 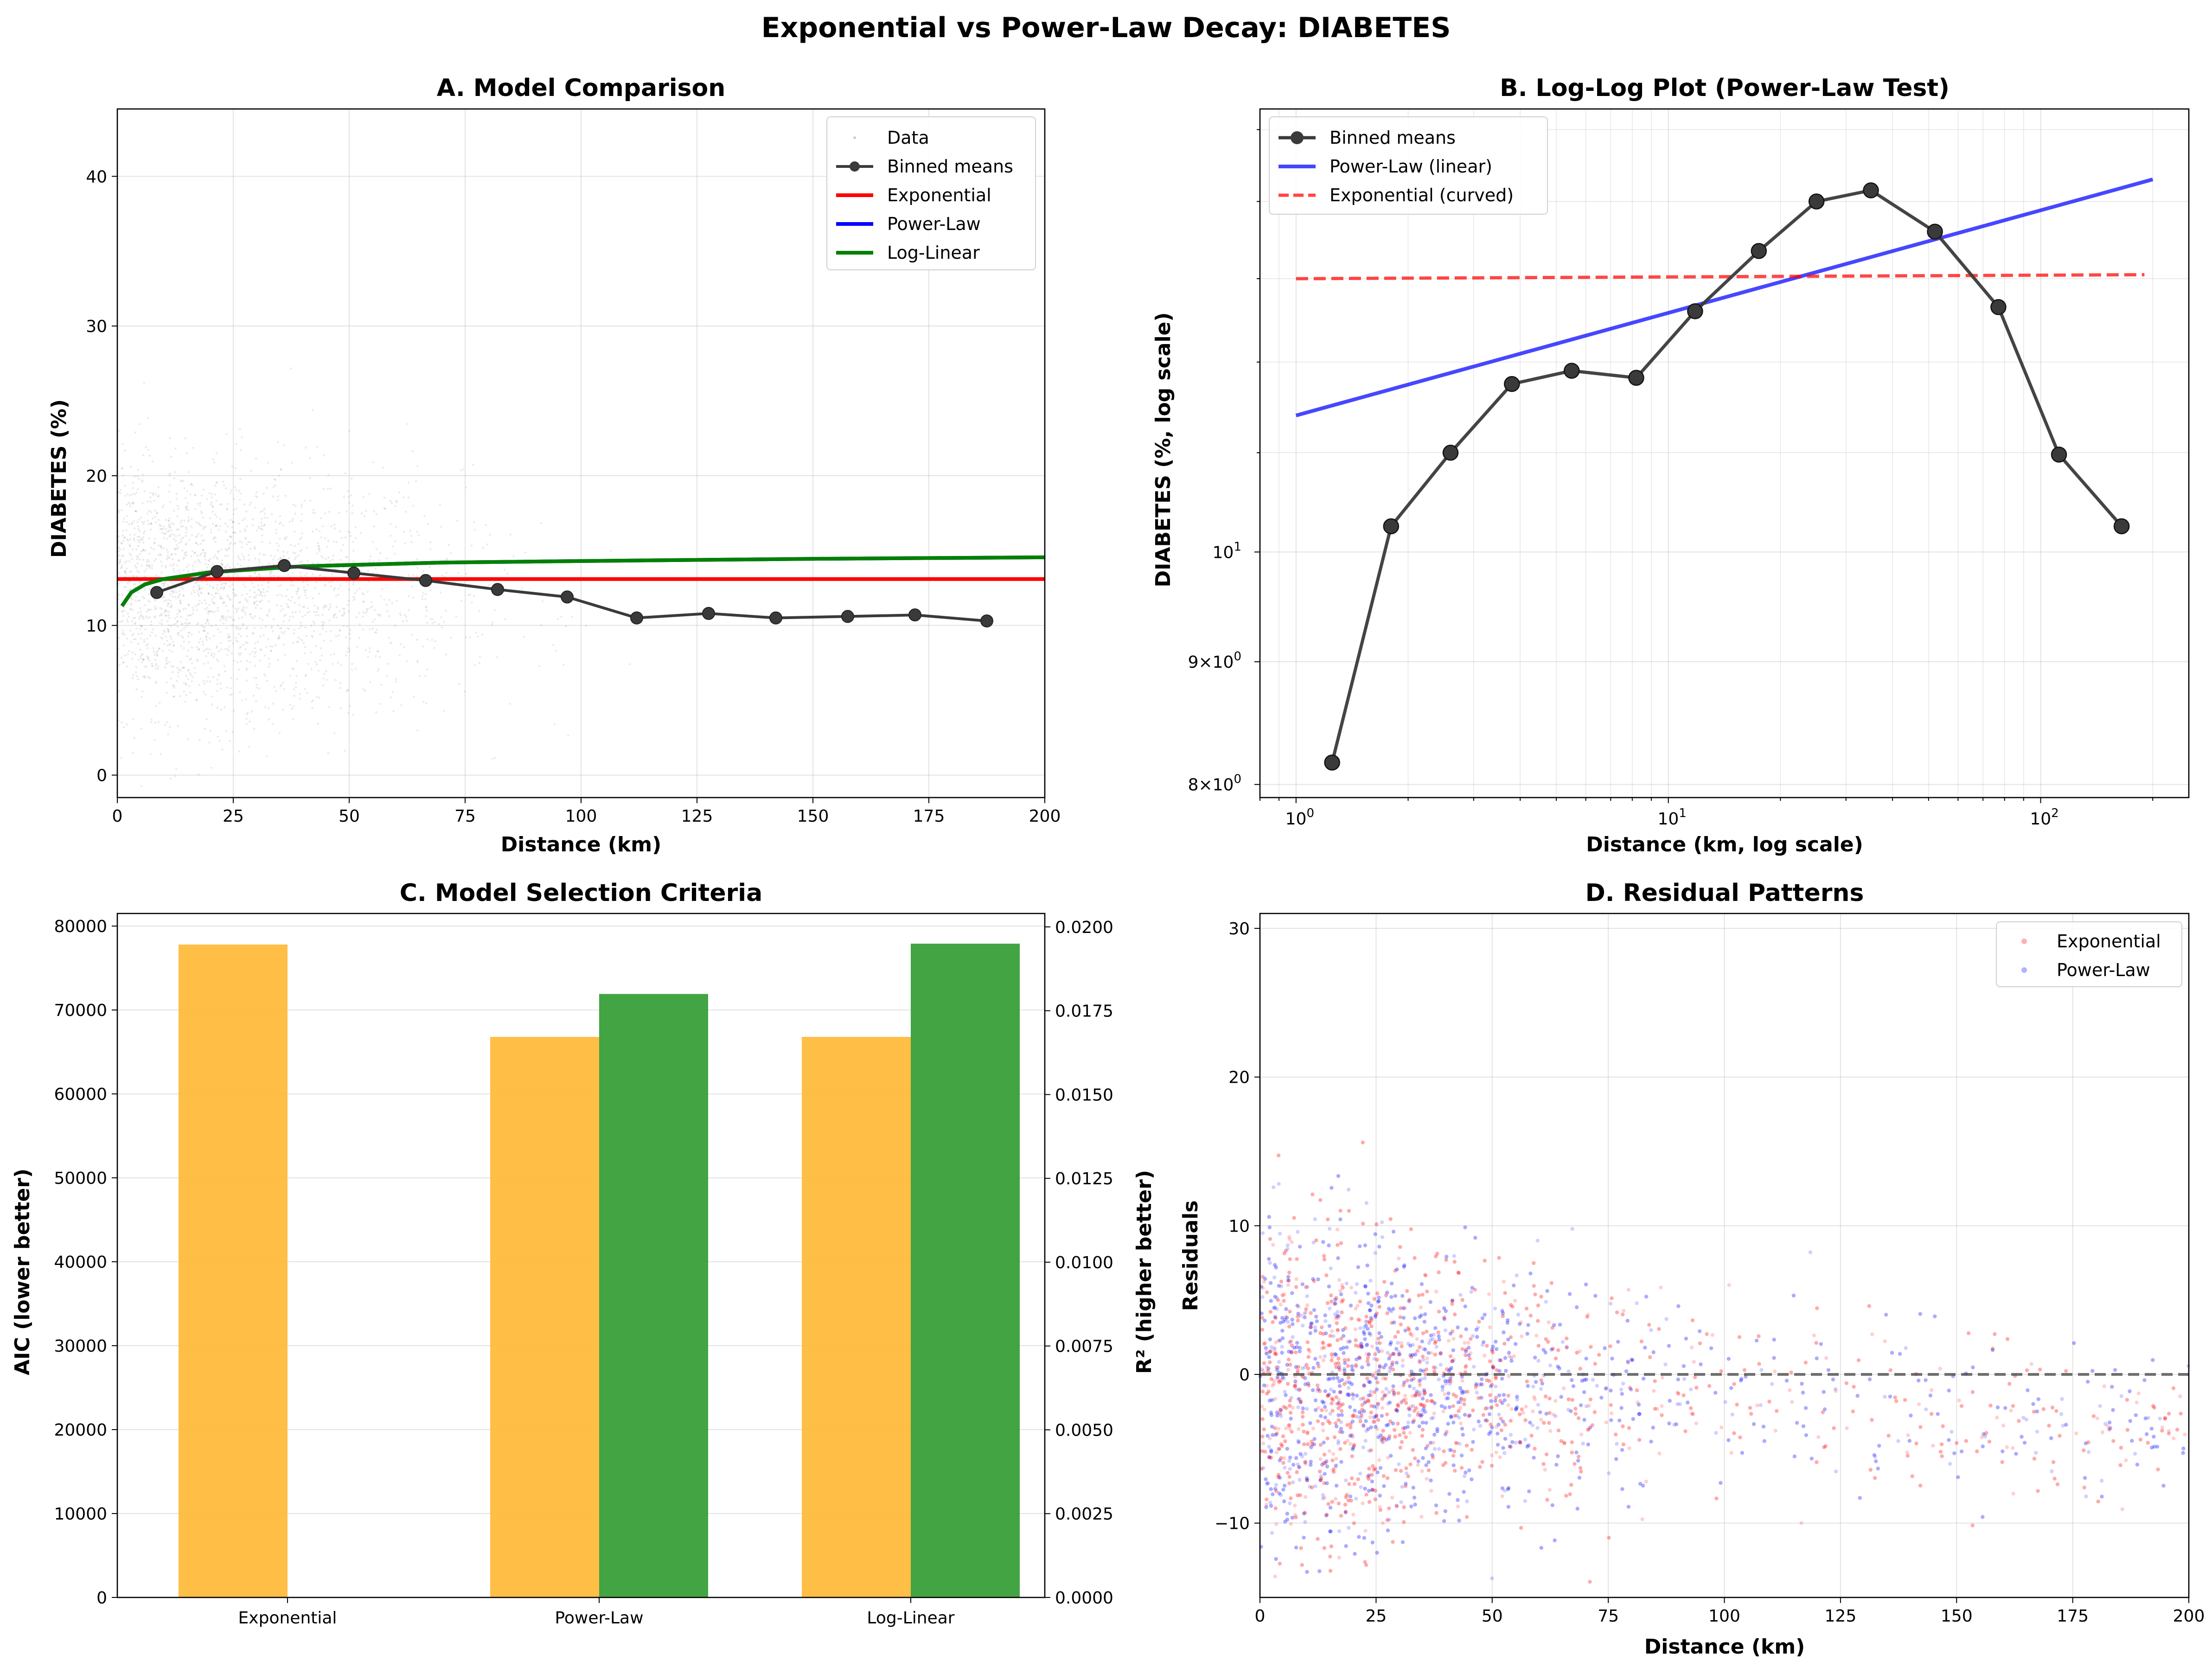 What do you see at coordinates (581, 88) in the screenshot?
I see `panel-a-title: A. Model Comparison` at bounding box center [581, 88].